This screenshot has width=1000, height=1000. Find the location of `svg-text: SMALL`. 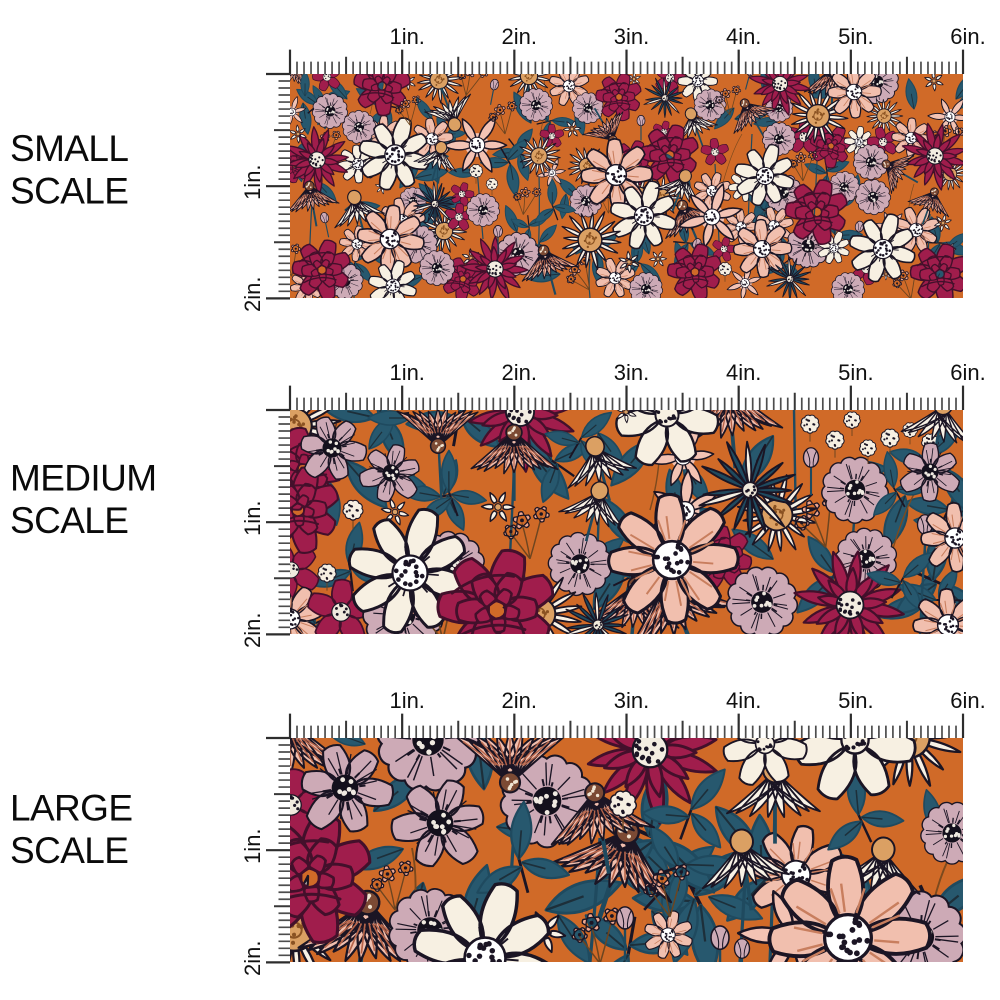

svg-text: SMALL is located at coordinates (69, 148).